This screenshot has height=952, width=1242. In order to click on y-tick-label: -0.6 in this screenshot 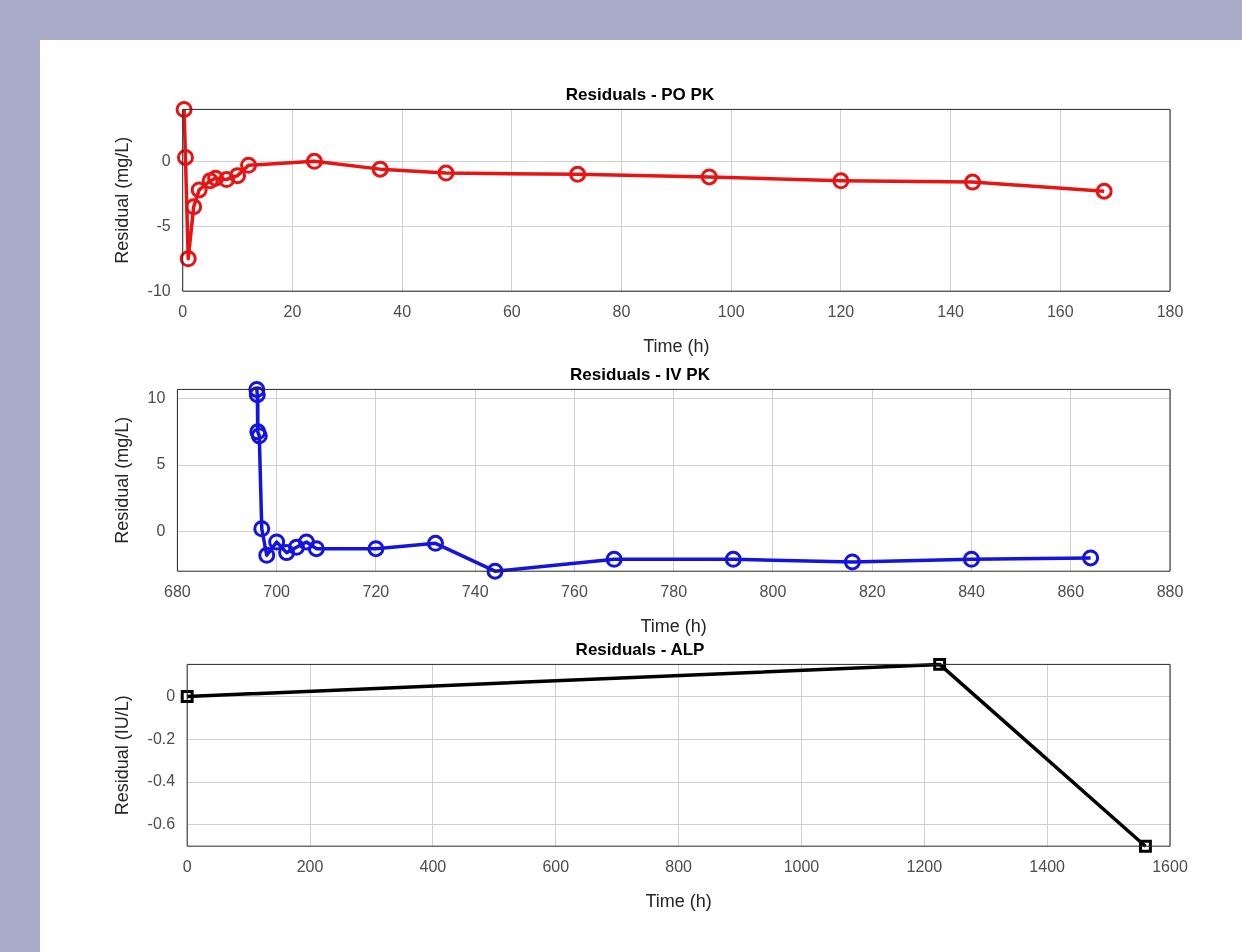, I will do `click(161, 824)`.